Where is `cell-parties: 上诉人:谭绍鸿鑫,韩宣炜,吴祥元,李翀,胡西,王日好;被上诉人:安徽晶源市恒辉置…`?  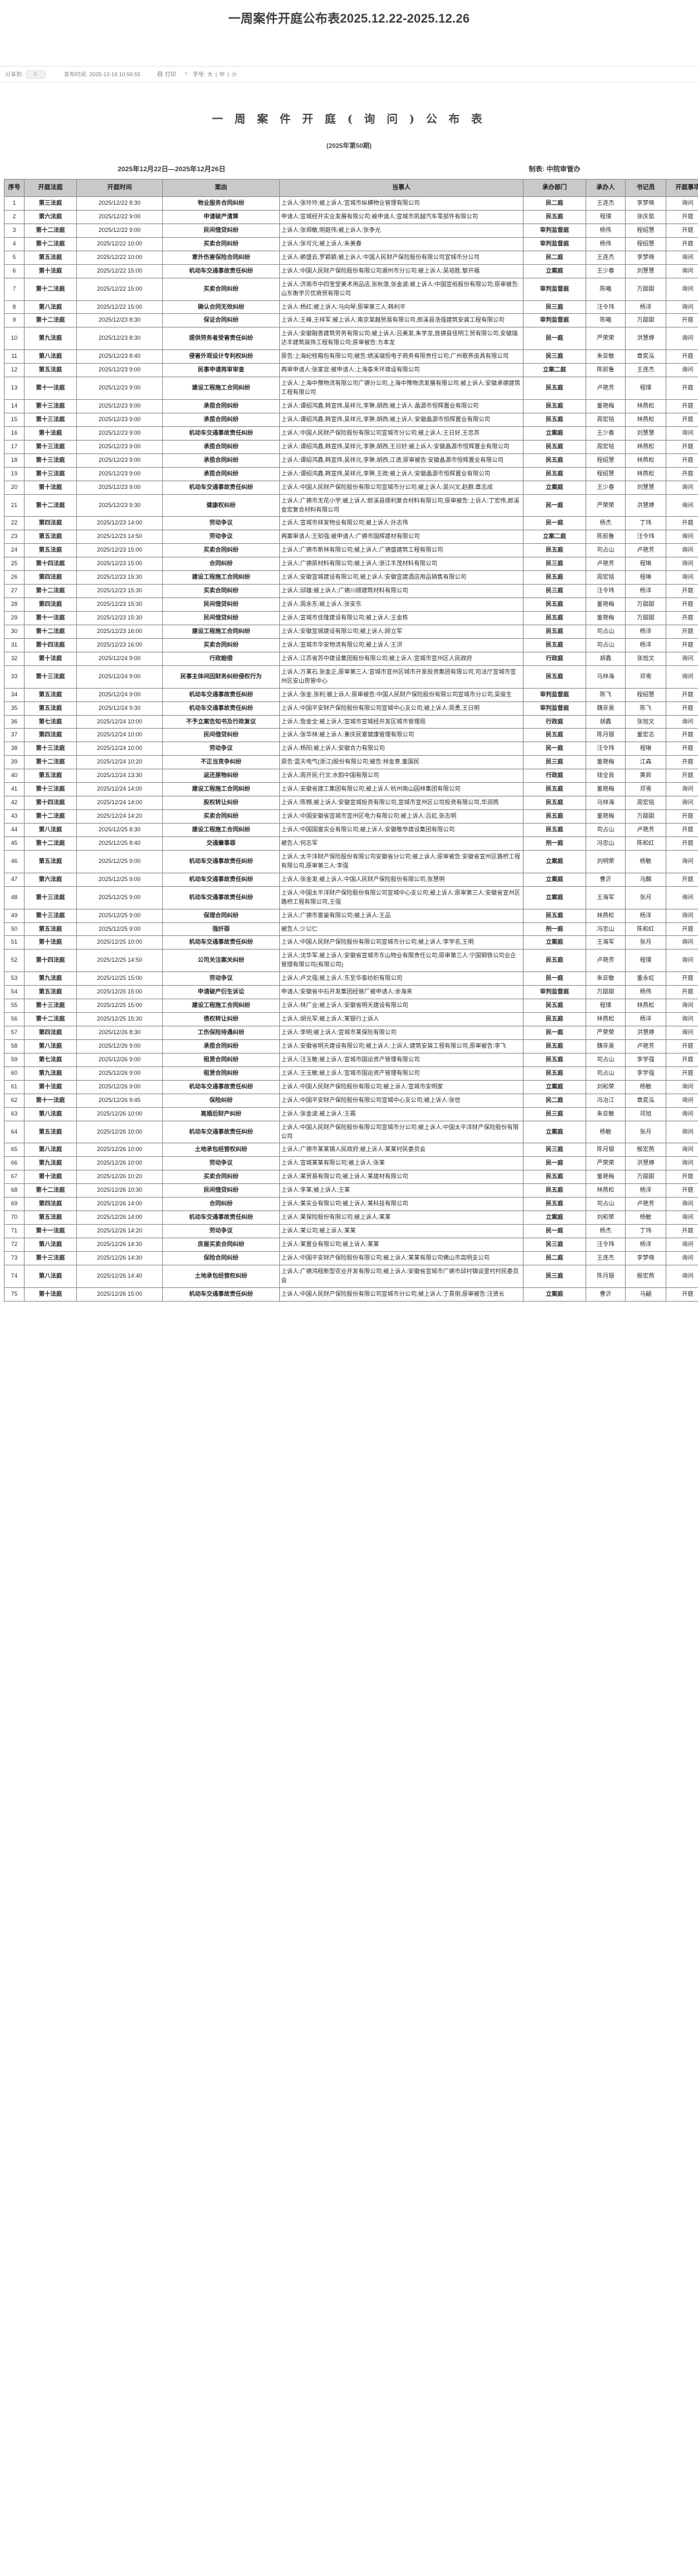 cell-parties: 上诉人:谭绍鸿鑫,韩宣炜,吴祥元,李翀,胡西,王日好;被上诉人:安徽晶源市恒辉置… is located at coordinates (401, 446).